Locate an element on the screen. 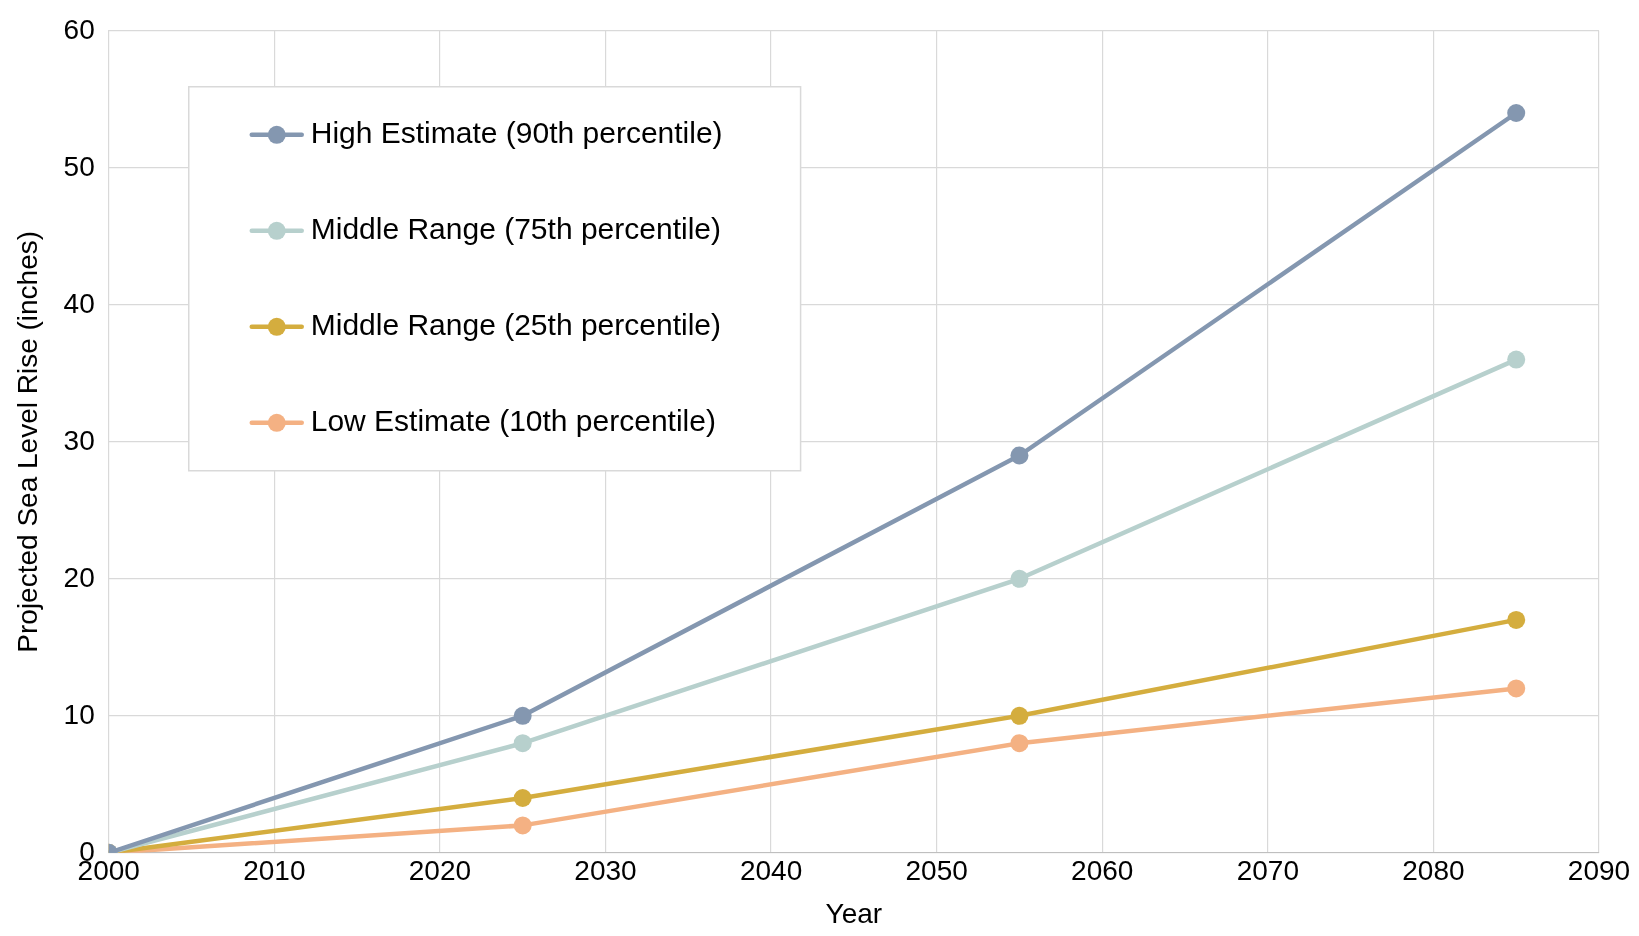  legend-label: Middle Range (75th percentile) is located at coordinates (515, 229).